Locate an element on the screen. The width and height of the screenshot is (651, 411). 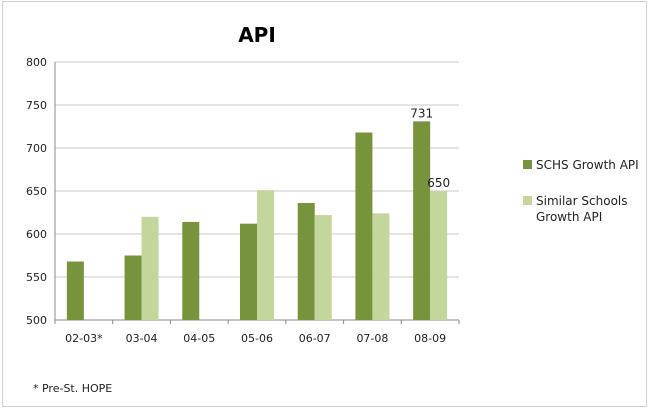
x-tick-label: 02-03* is located at coordinates (84, 338).